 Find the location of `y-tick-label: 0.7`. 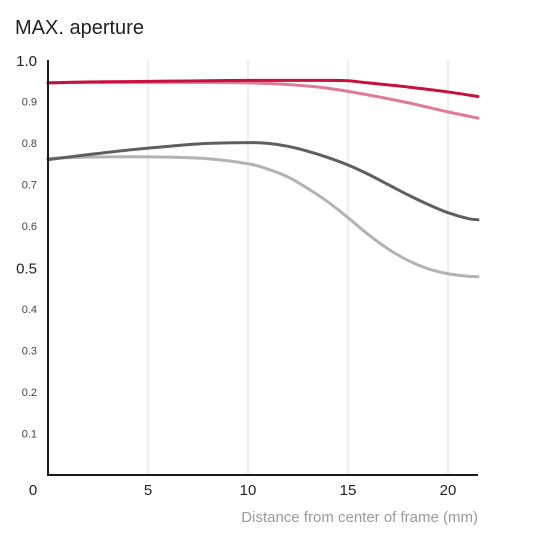

y-tick-label: 0.7 is located at coordinates (29, 186).